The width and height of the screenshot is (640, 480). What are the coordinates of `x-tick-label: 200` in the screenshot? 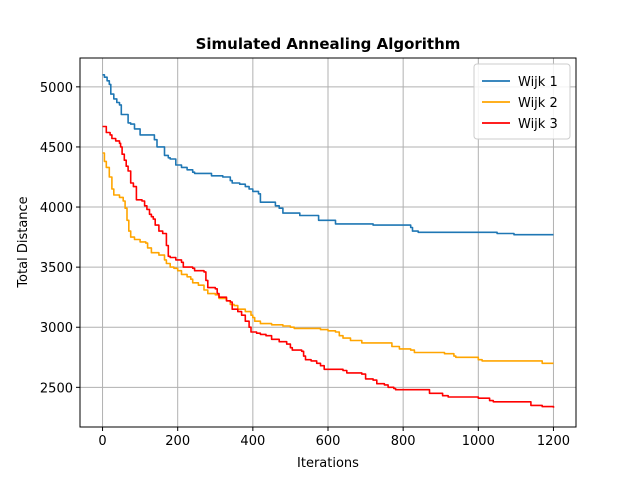 It's located at (177, 441).